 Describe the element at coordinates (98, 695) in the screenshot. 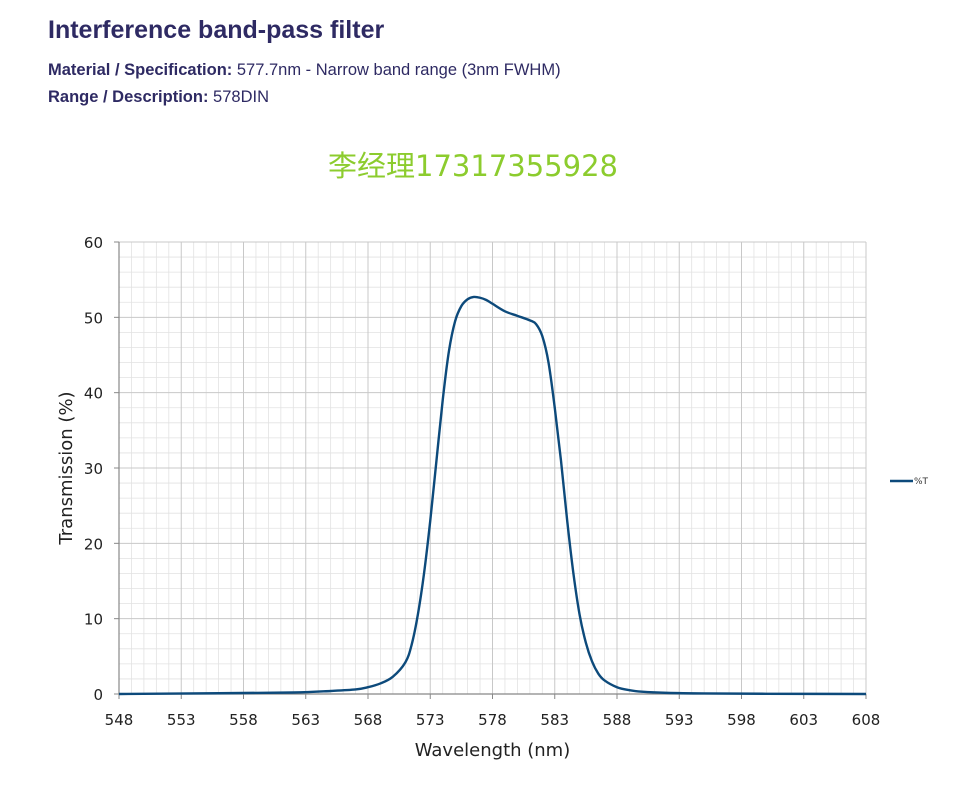

I see `y-tick-label: 0` at that location.